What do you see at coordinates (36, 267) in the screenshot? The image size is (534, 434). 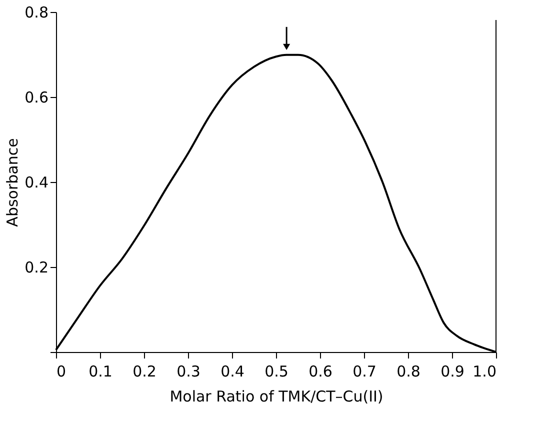 I see `y-tick-label: 0.2` at bounding box center [36, 267].